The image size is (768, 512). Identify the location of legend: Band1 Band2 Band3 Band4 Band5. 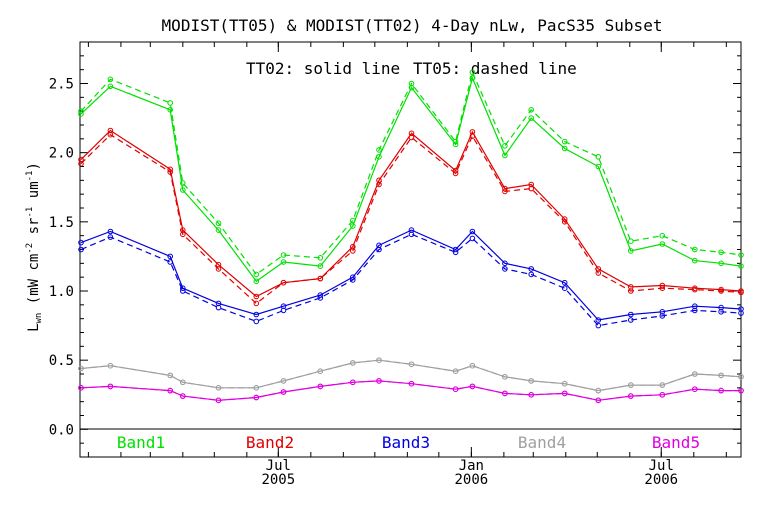
(408, 442).